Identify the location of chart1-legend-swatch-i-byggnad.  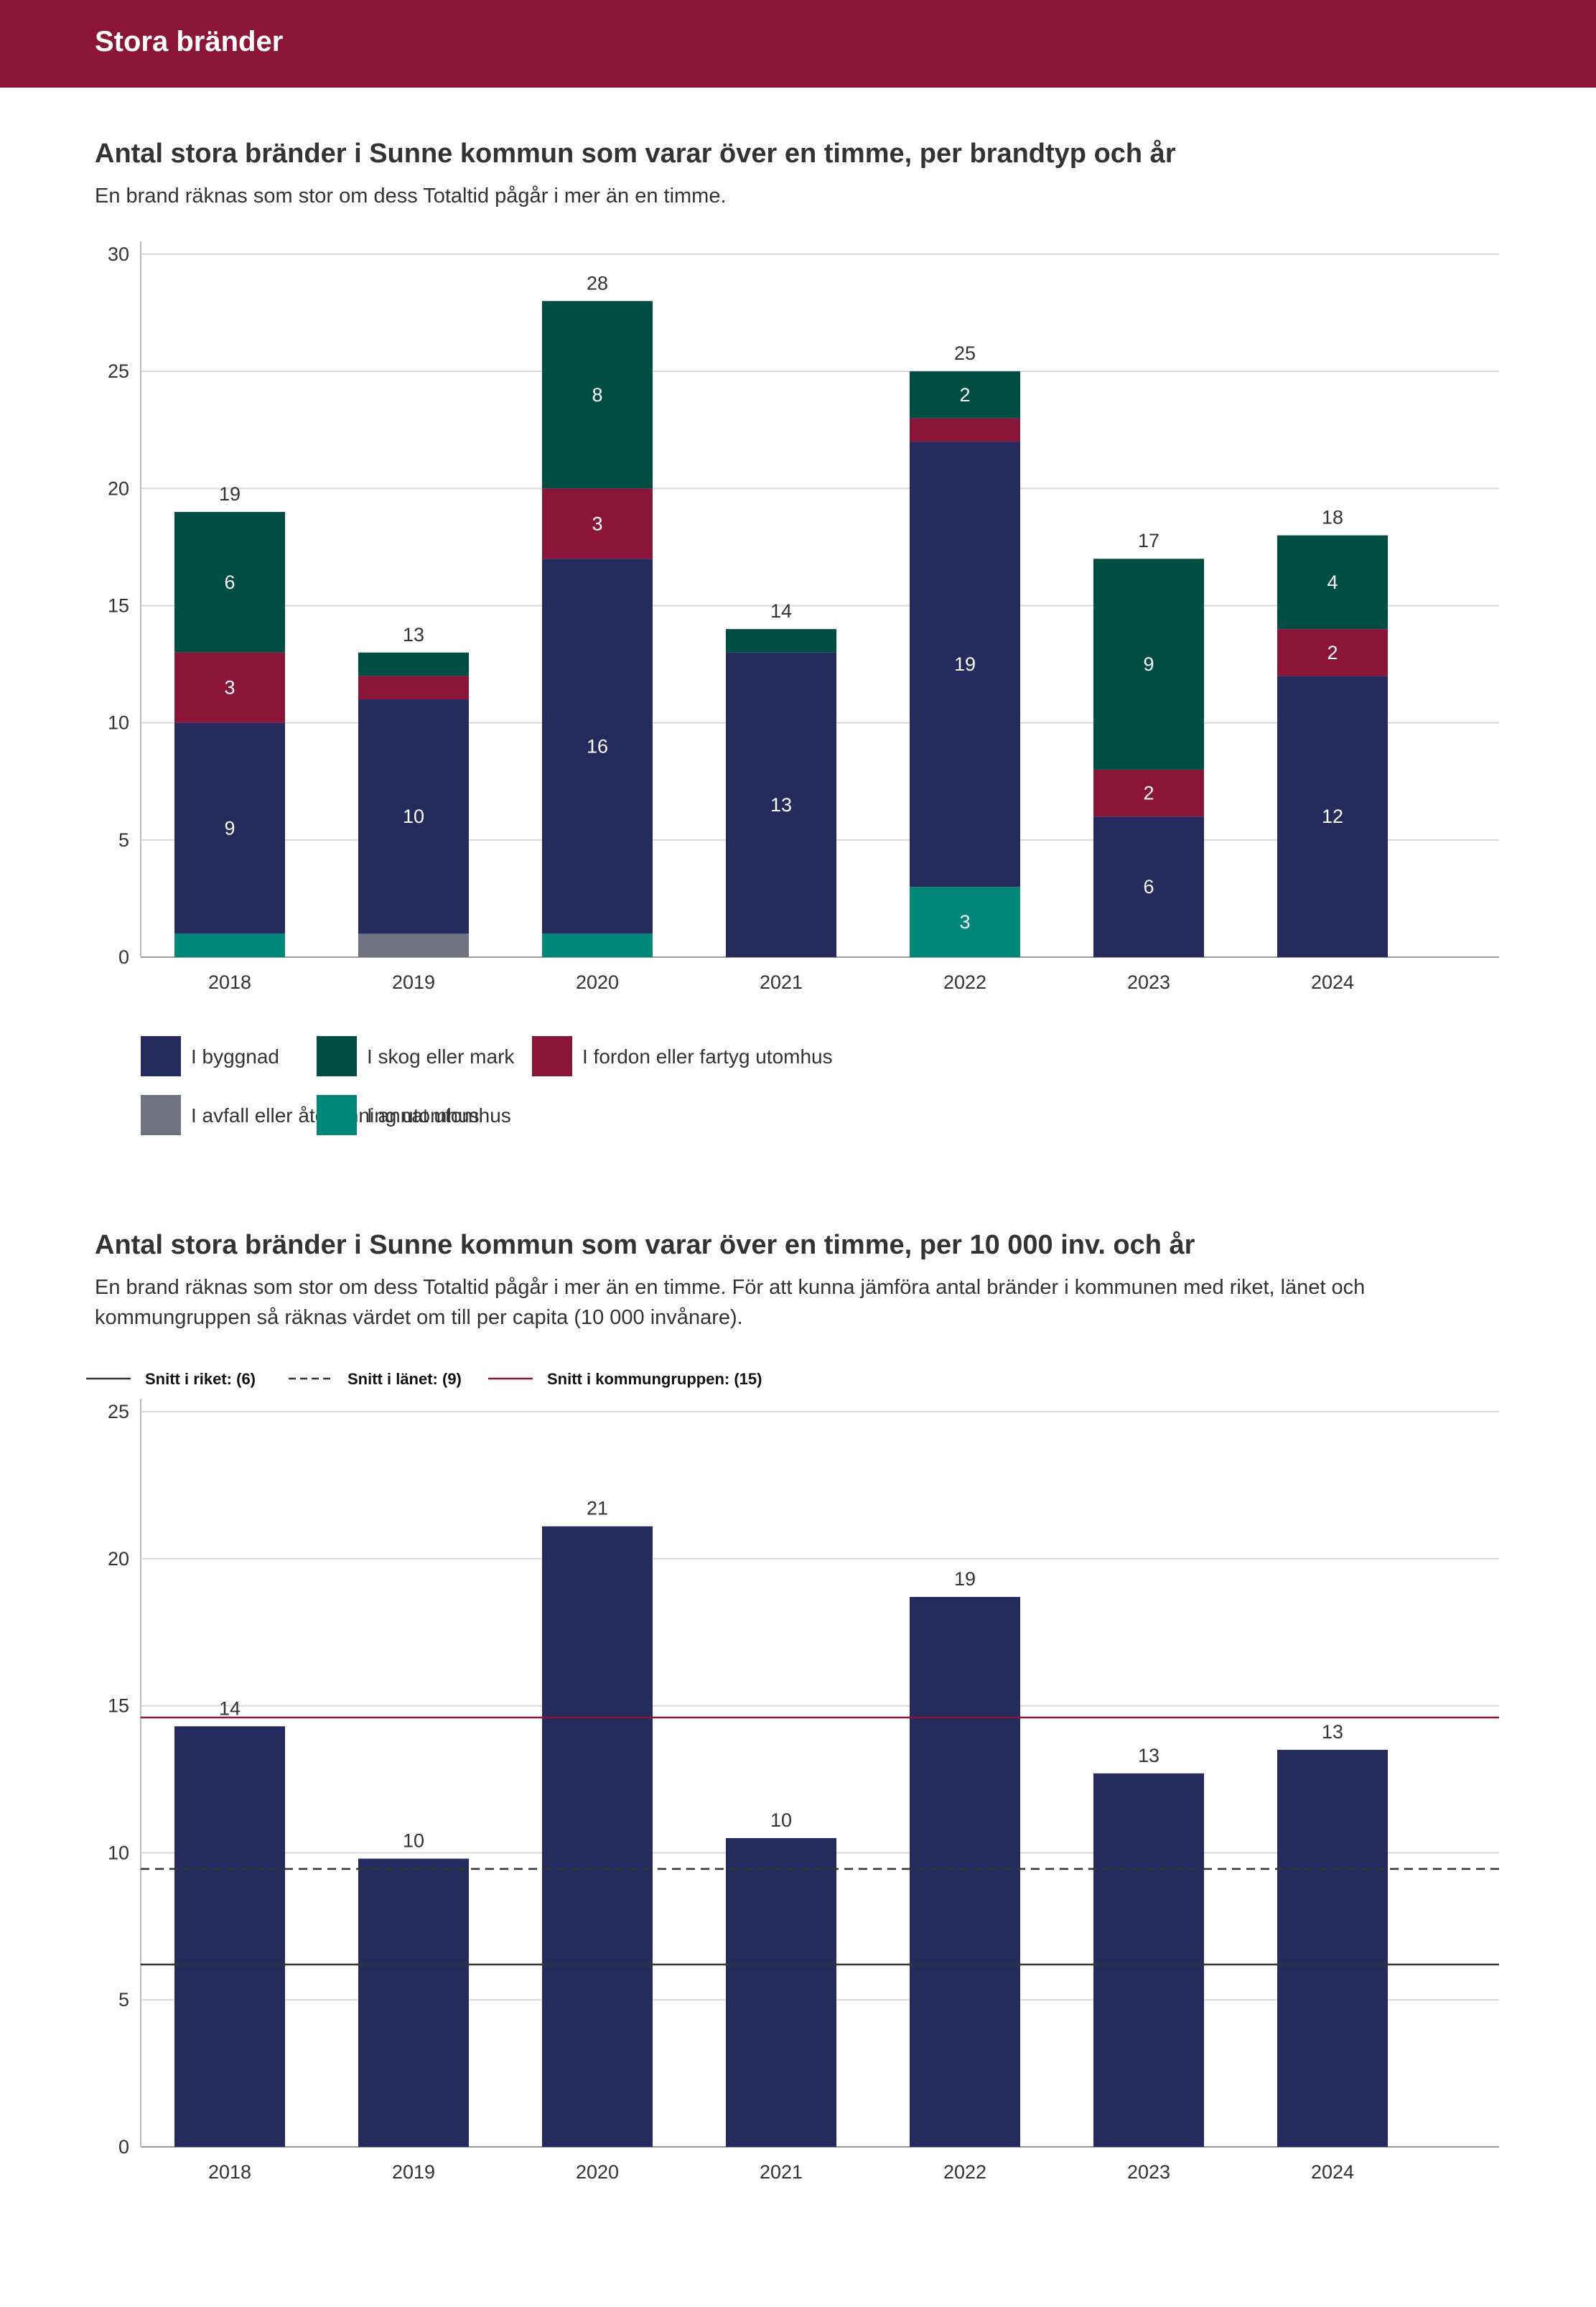
(161, 1056).